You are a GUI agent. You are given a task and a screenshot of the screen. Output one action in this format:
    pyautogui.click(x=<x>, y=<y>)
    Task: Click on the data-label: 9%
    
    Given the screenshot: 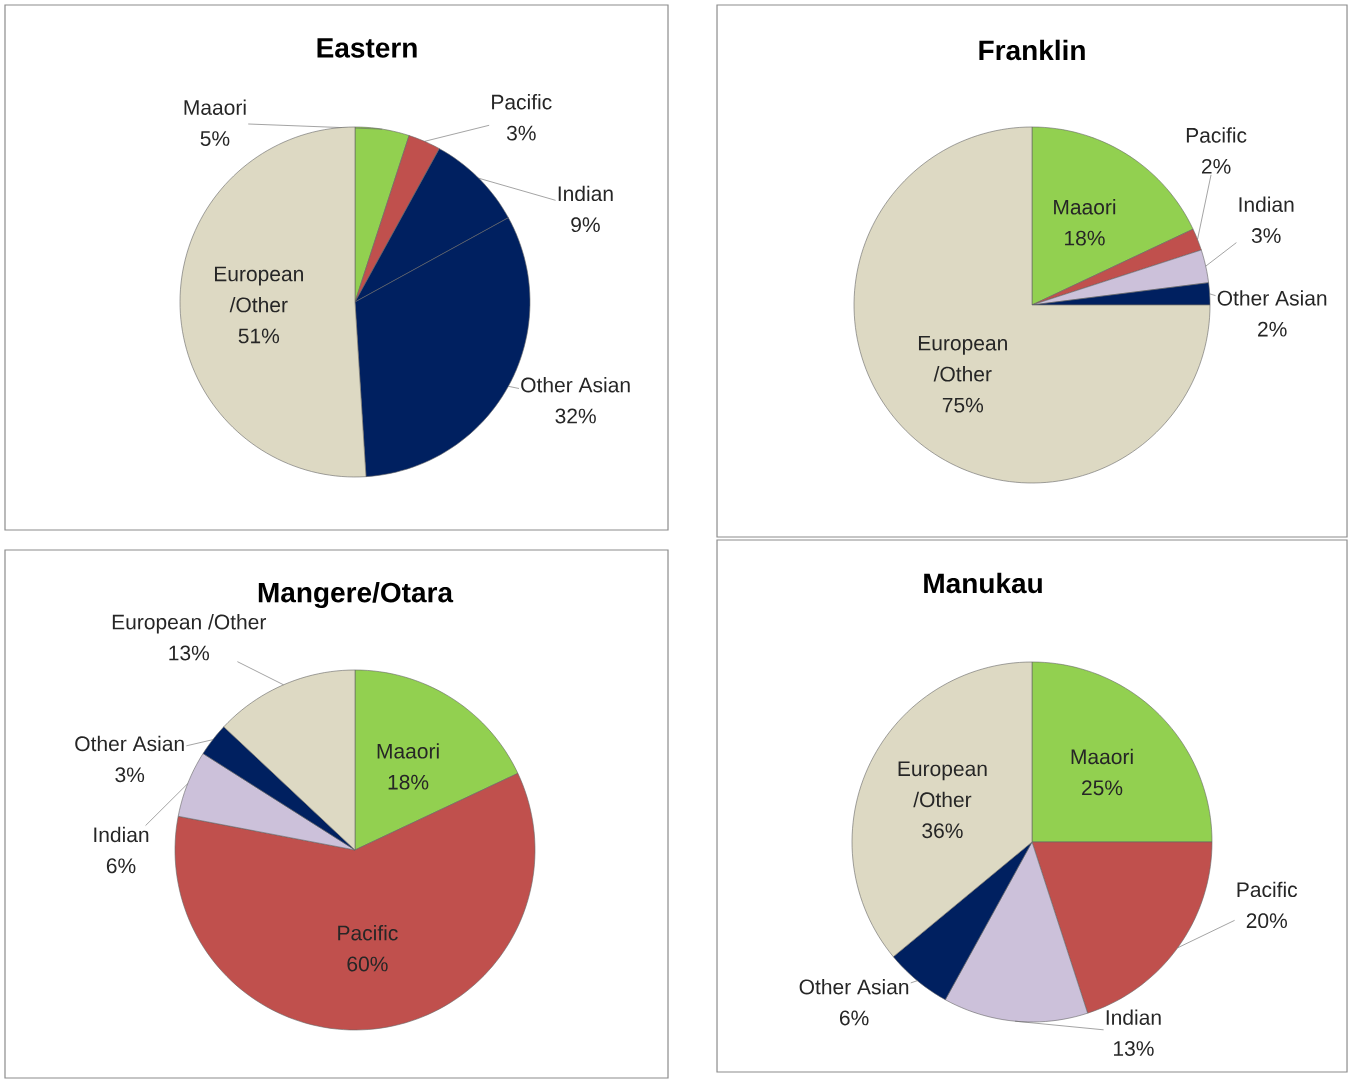 What is the action you would take?
    pyautogui.click(x=585, y=225)
    